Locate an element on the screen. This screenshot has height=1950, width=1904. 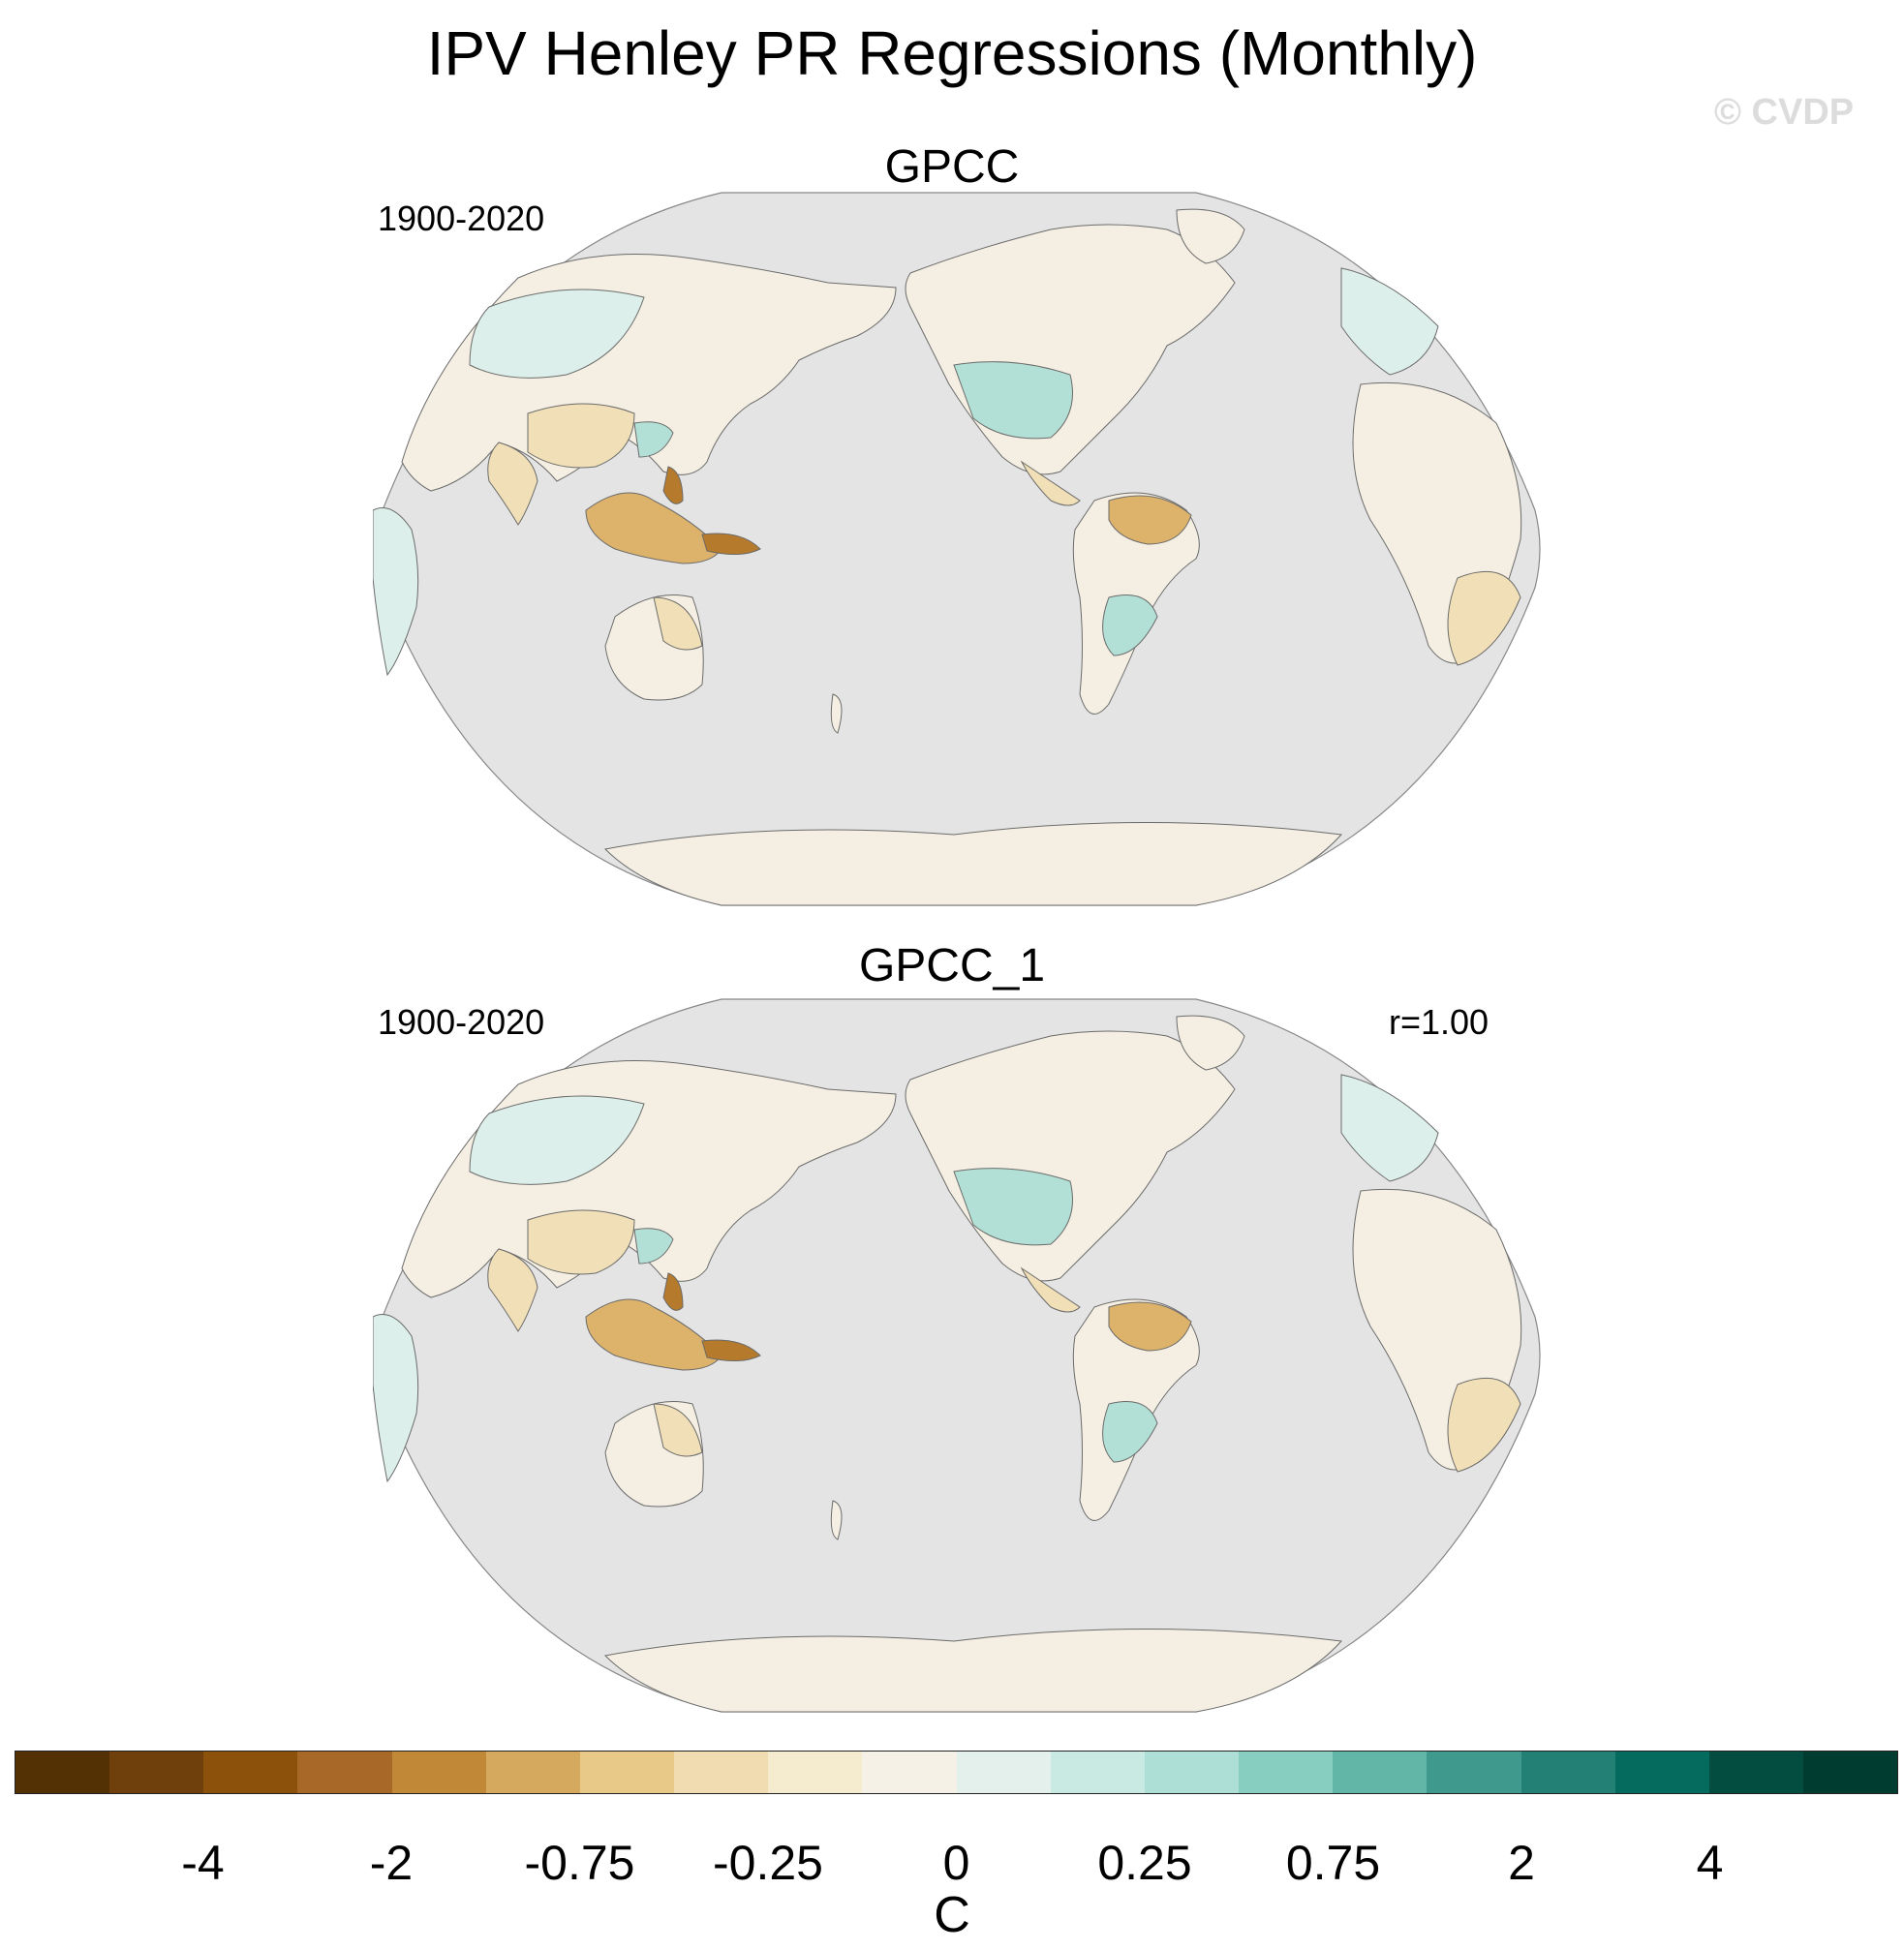
colorbar-tick-label: -4 is located at coordinates (203, 1863).